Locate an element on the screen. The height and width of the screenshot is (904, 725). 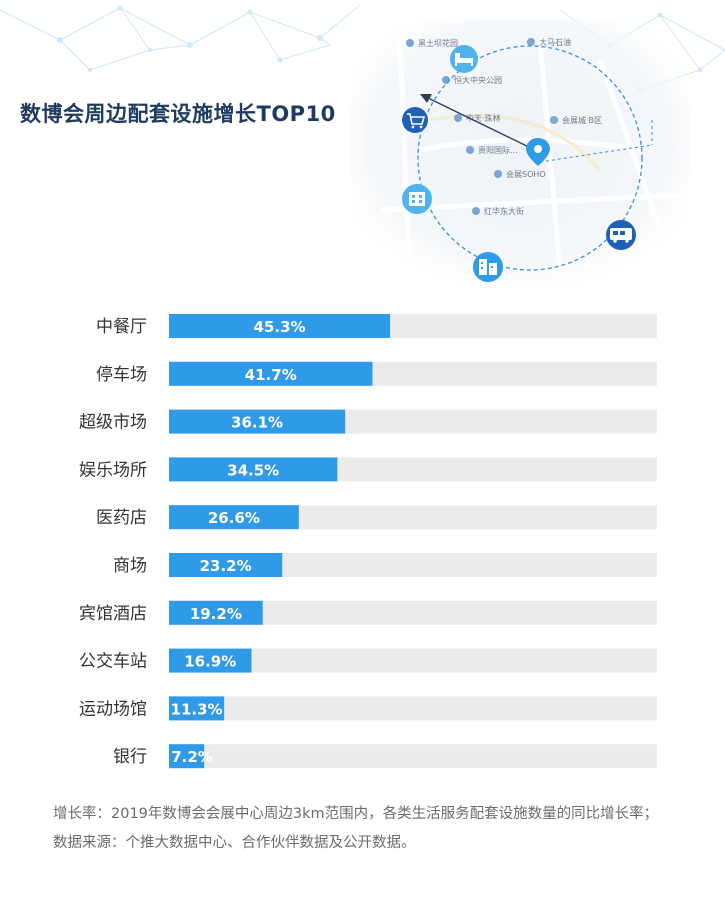
radius-line is located at coordinates (596, 153).